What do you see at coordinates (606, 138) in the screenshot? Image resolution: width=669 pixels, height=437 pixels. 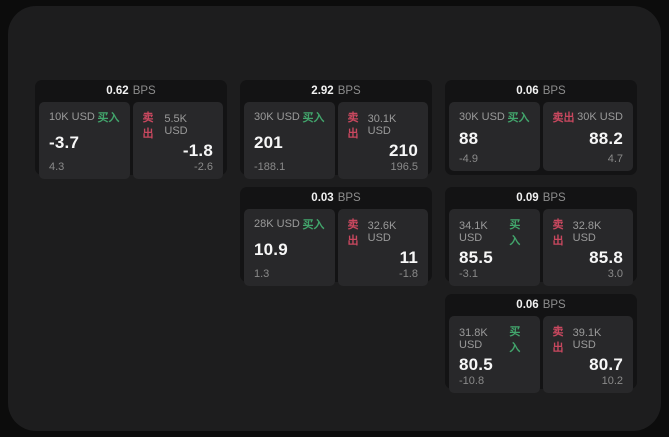 I see `sell-price-value: 88.2` at bounding box center [606, 138].